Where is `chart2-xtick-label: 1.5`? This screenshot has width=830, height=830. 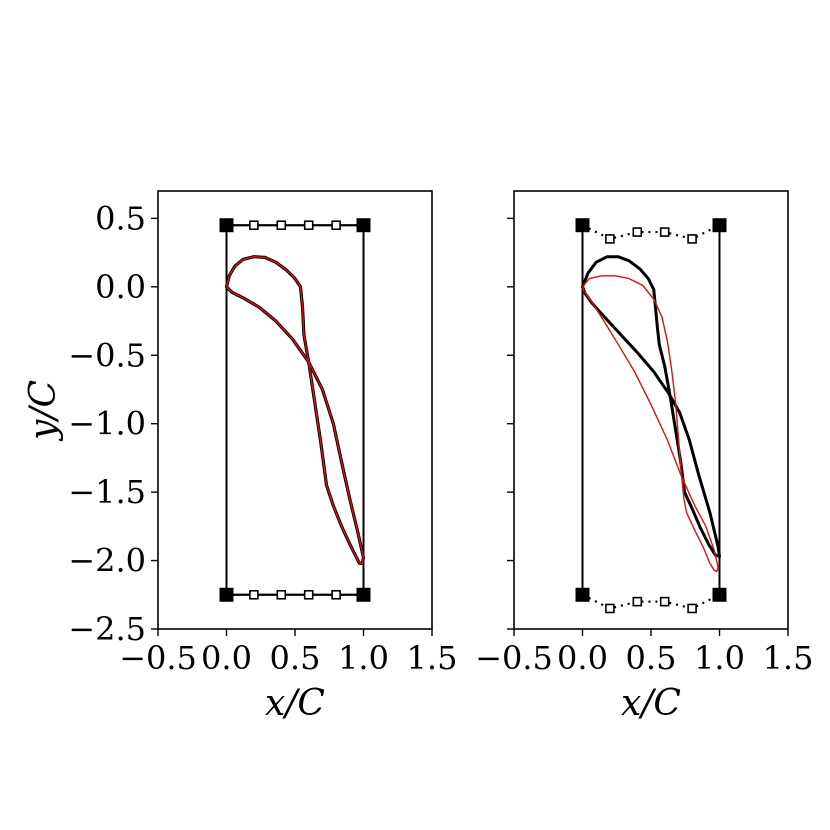
chart2-xtick-label: 1.5 is located at coordinates (788, 658).